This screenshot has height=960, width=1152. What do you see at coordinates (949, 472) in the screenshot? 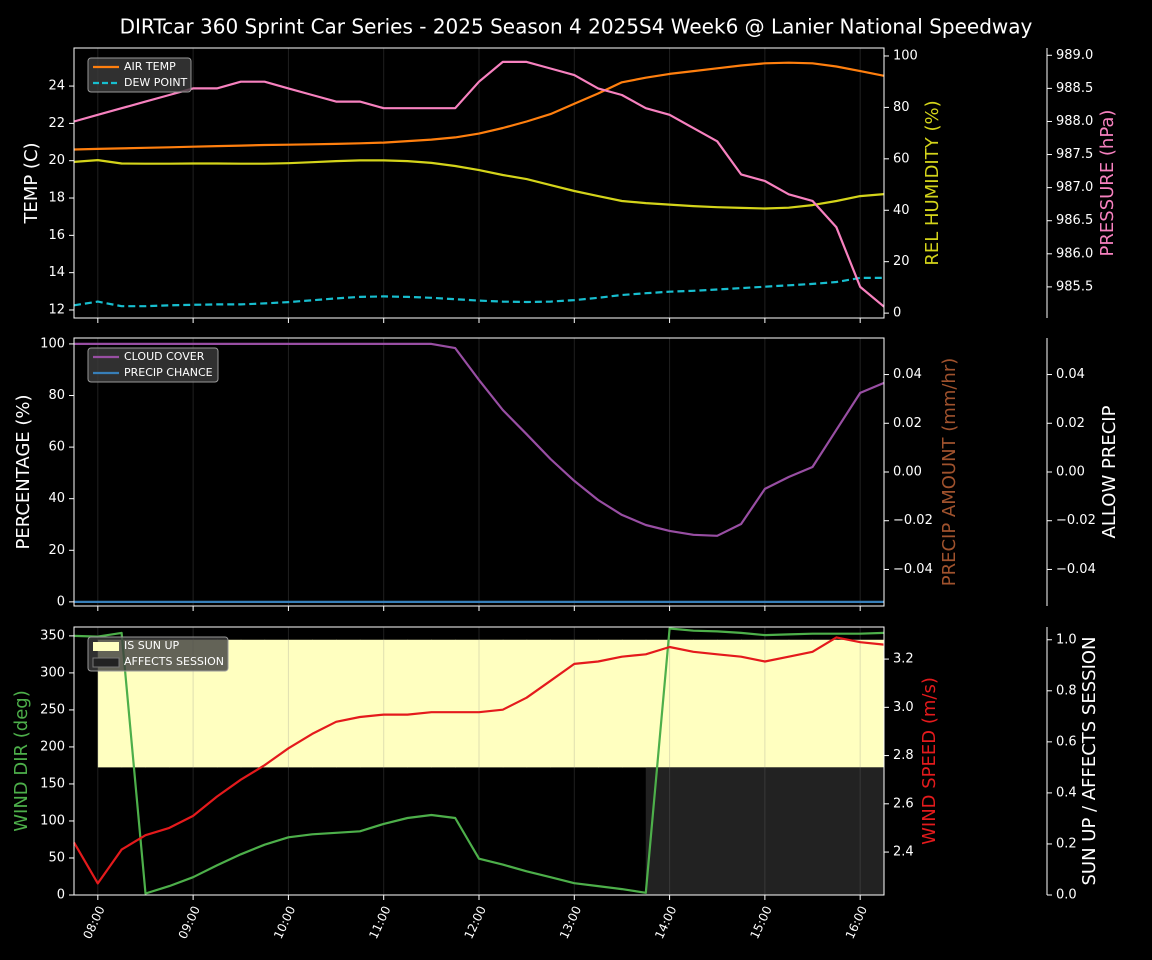
I see `y2-axis-label: PRECIP AMOUNT (mm/hr)` at bounding box center [949, 472].